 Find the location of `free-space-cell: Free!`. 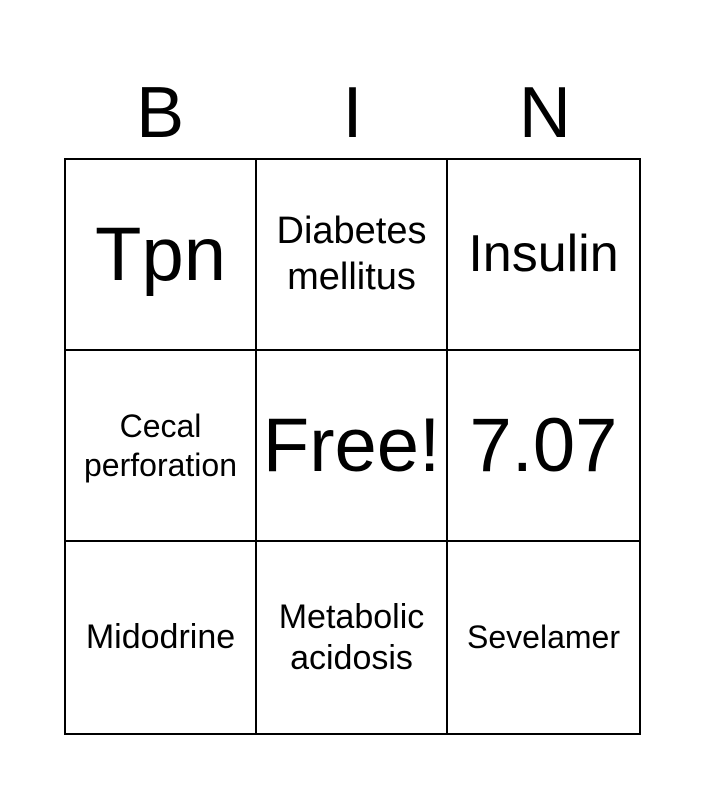

free-space-cell: Free! is located at coordinates (352, 446).